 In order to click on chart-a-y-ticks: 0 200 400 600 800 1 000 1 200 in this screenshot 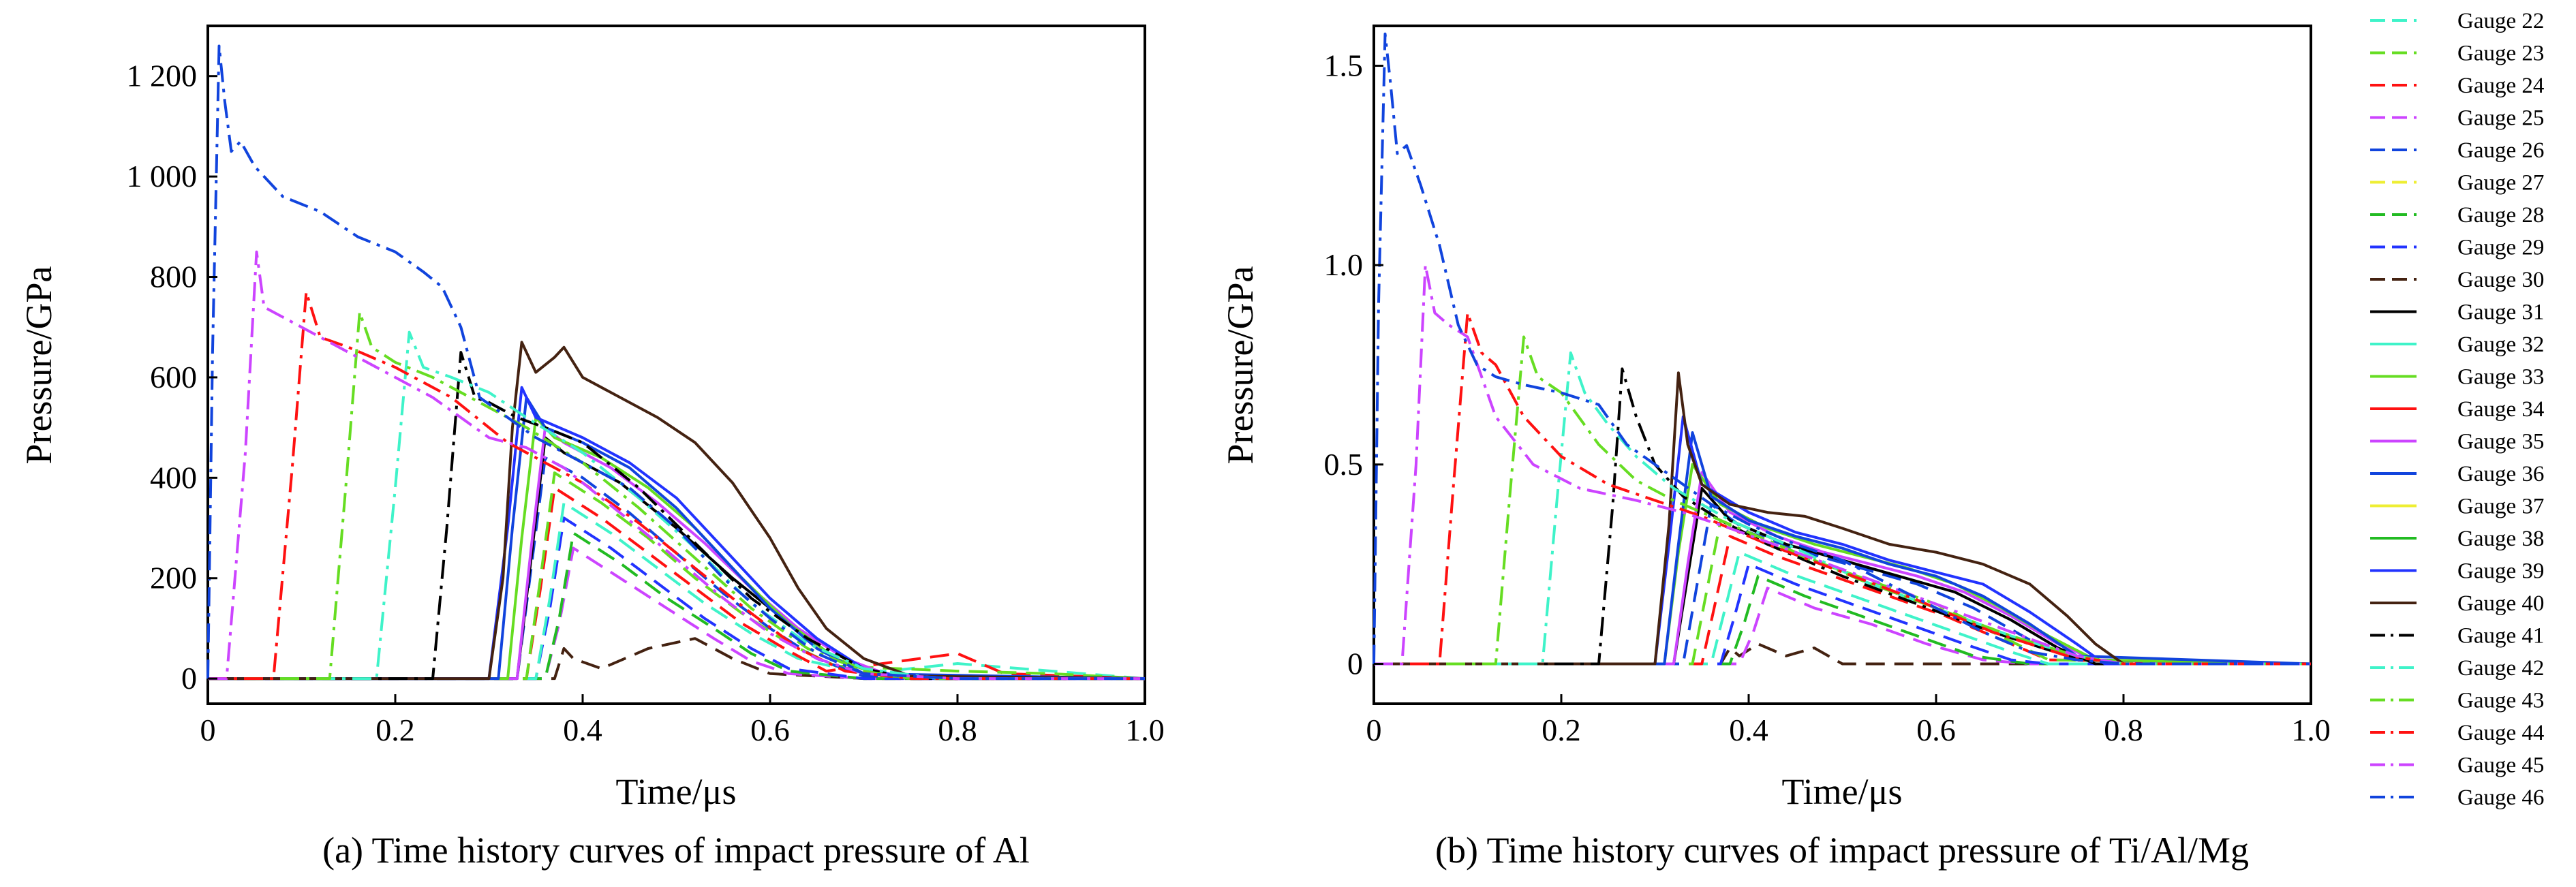, I will do `click(172, 377)`.